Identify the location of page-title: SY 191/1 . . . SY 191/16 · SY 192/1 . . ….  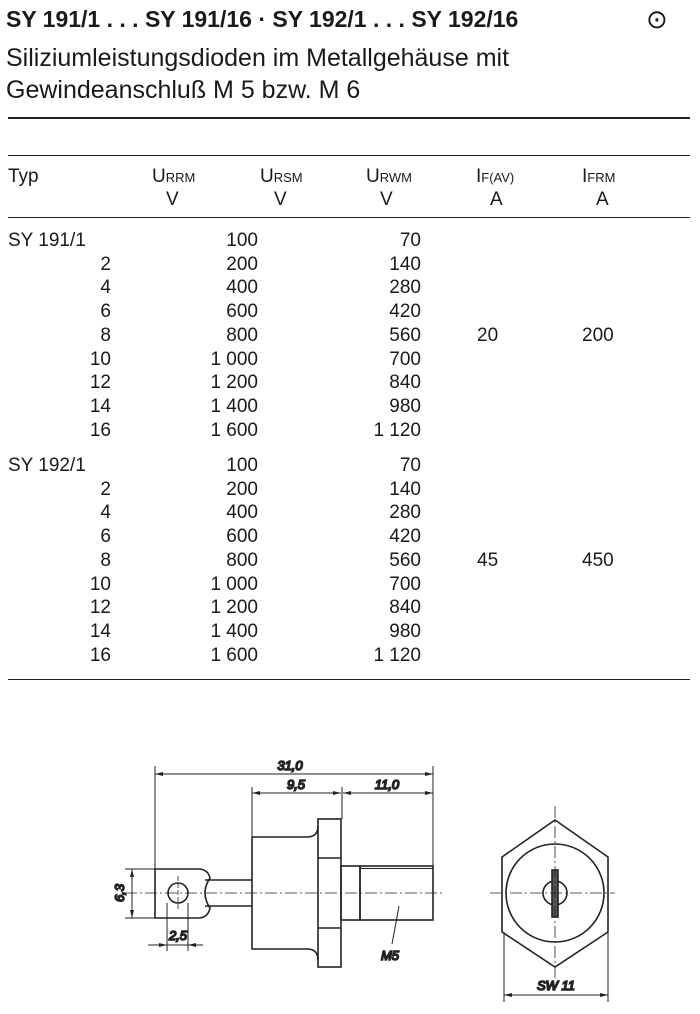
(262, 19).